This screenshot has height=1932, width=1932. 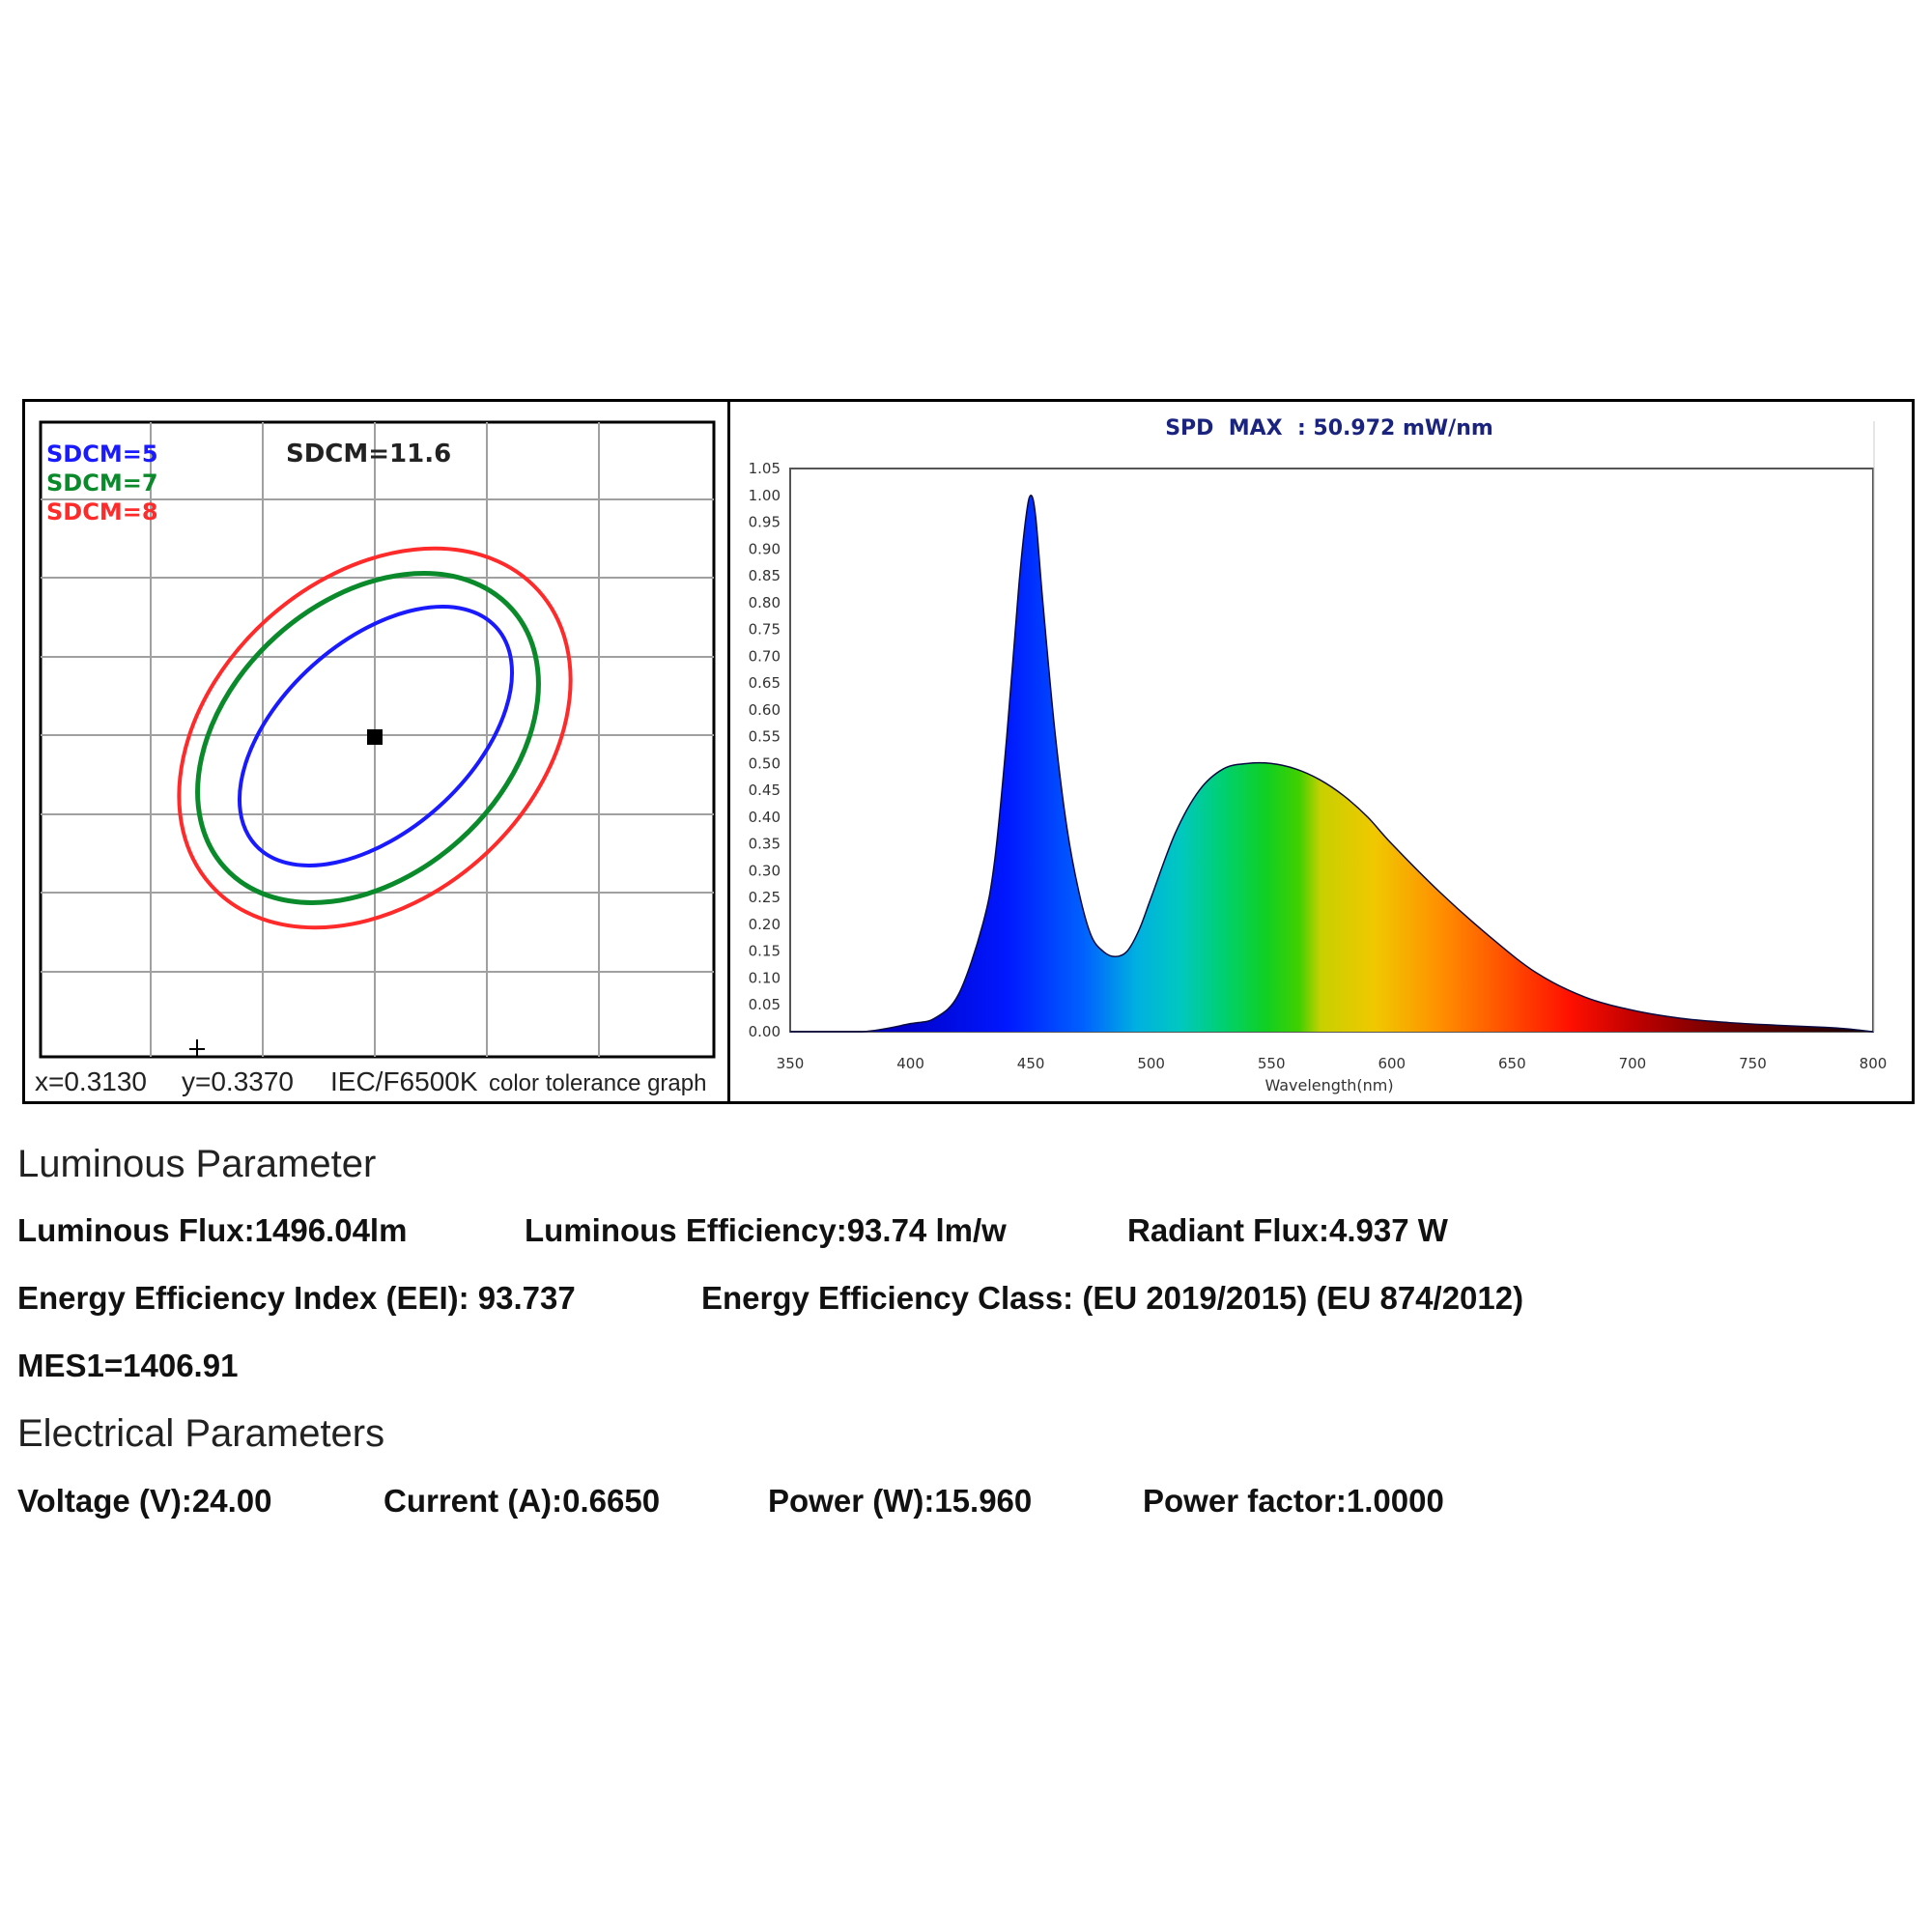 I want to click on chromaticity-point, so click(x=375, y=737).